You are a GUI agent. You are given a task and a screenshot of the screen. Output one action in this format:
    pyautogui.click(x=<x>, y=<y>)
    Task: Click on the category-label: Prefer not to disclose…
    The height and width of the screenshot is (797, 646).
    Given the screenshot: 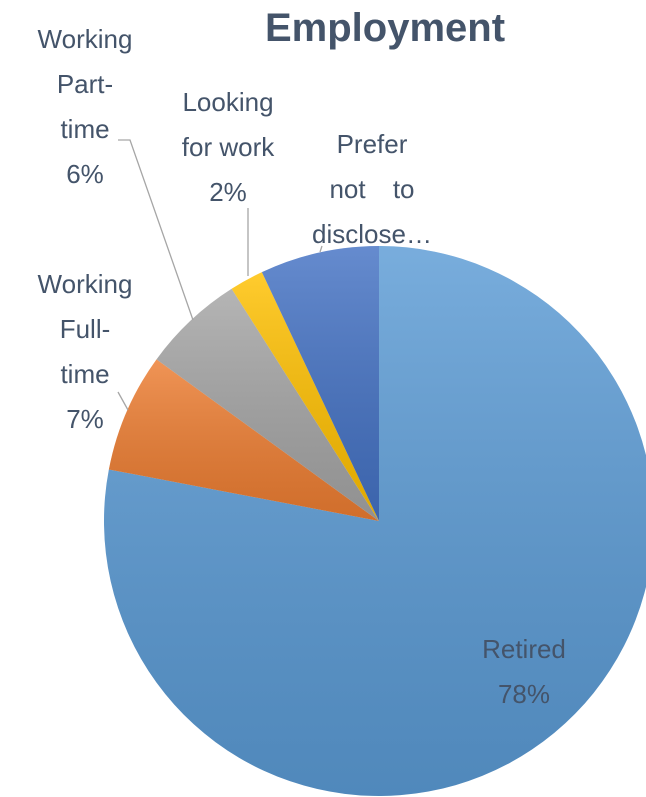 What is the action you would take?
    pyautogui.click(x=372, y=189)
    